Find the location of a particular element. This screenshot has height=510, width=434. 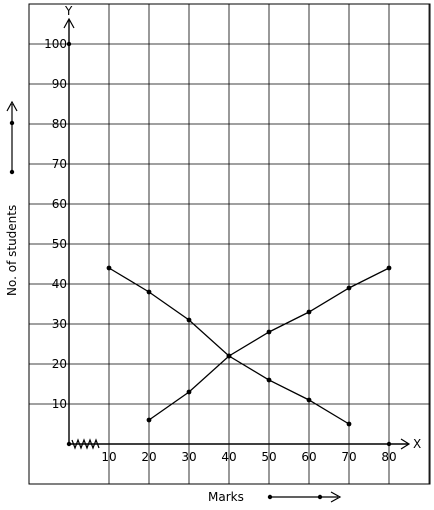

y-tick-labels: 10 20 30 40 50 60 70 80 90 100 is located at coordinates (55, 224).